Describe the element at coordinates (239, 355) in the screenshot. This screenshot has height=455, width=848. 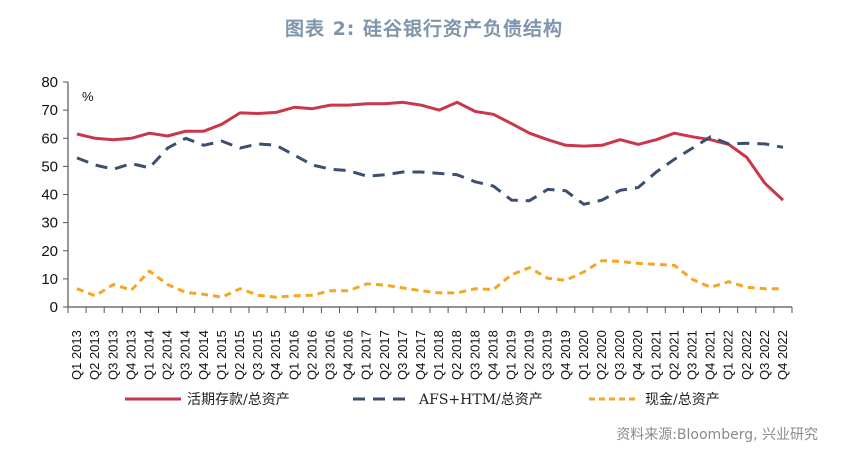
I see `x-tick-label: Q2 2015` at that location.